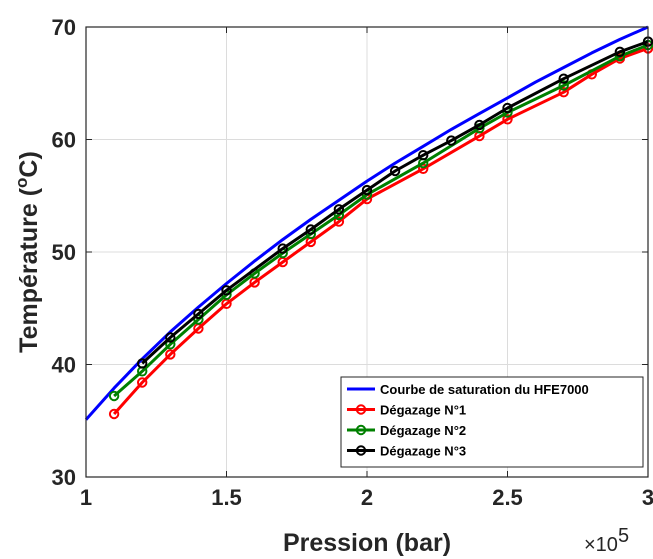 The image size is (653, 559). Describe the element at coordinates (367, 543) in the screenshot. I see `x-axis-label: Pression (bar)` at that location.